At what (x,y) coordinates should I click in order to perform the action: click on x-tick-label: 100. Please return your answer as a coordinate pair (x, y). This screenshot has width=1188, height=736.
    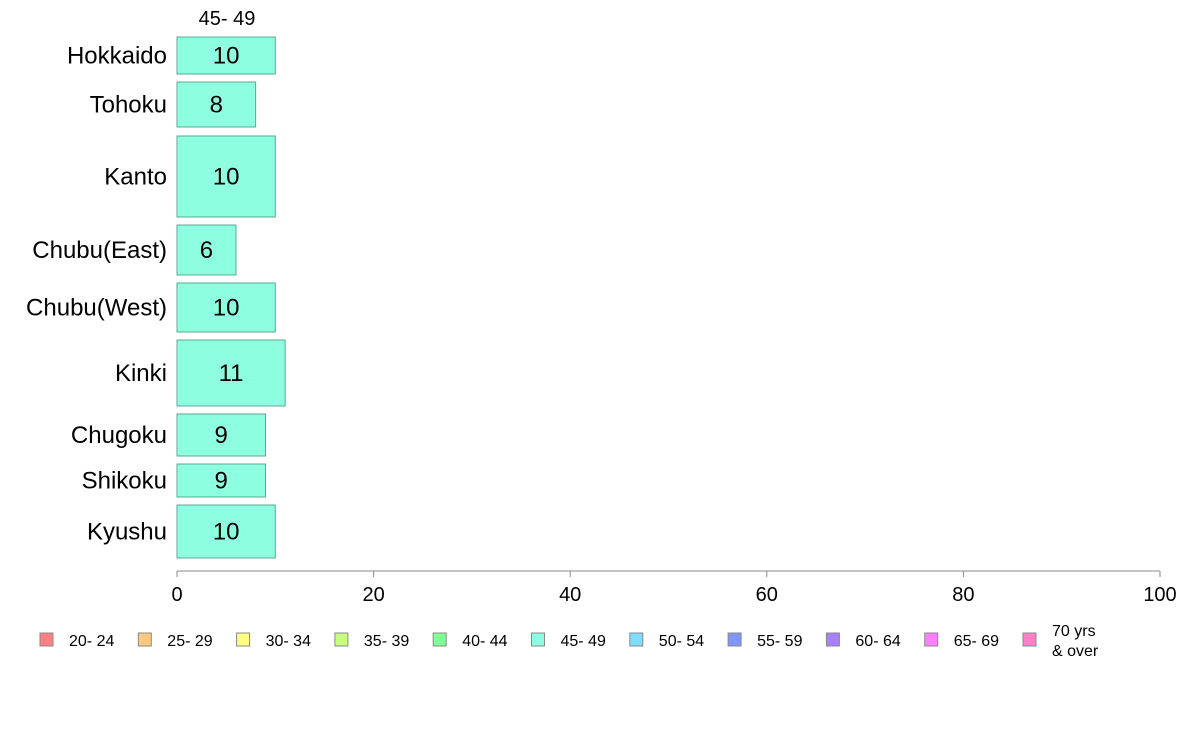
    Looking at the image, I should click on (1159, 595).